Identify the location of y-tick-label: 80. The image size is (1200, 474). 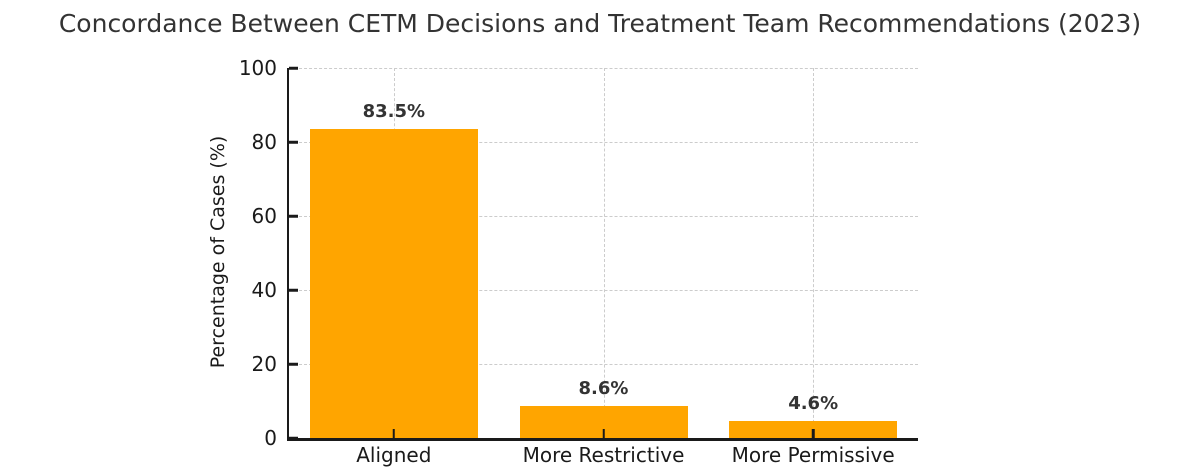
(264, 142).